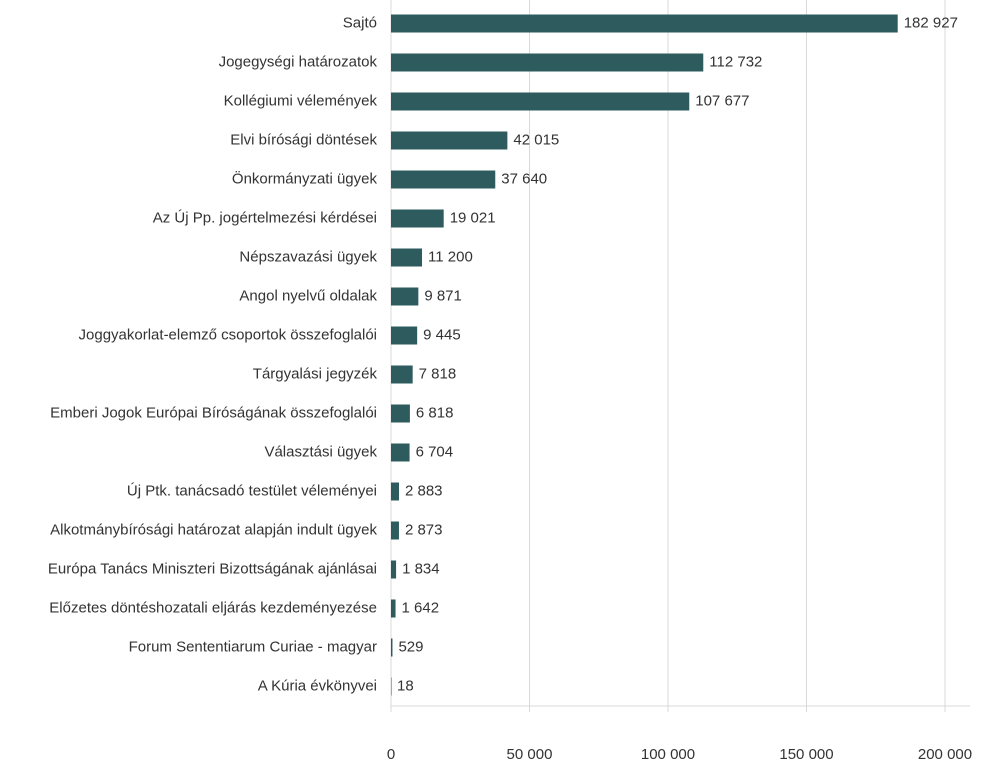  I want to click on value-label: 182 927, so click(931, 22).